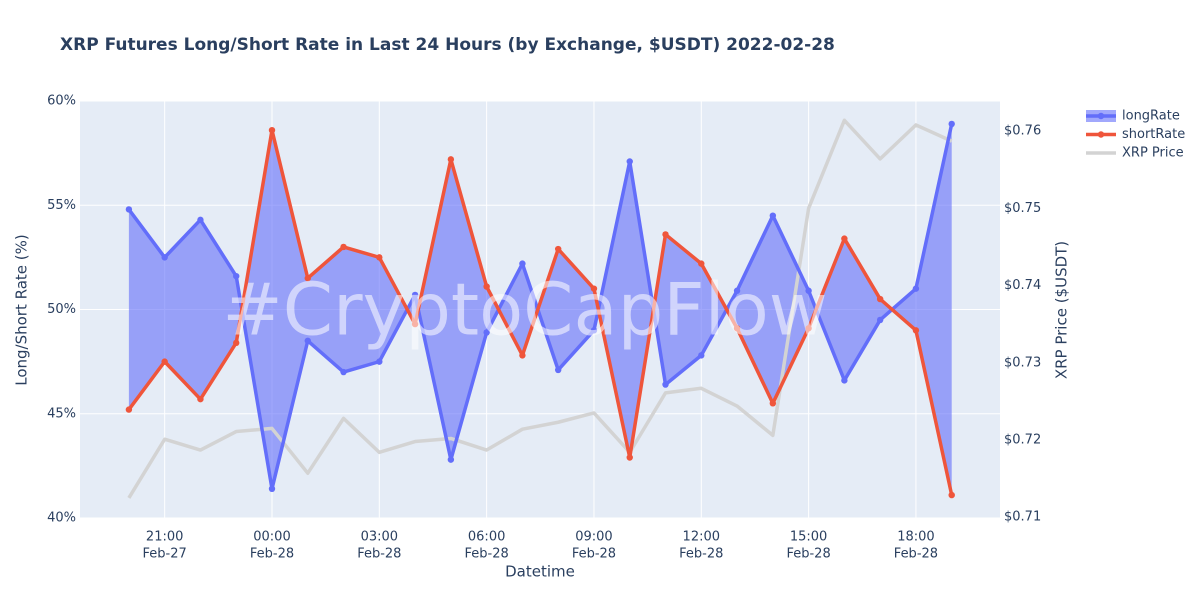 The image size is (1200, 600). Describe the element at coordinates (524, 310) in the screenshot. I see `watermark: #CryptoCapFlow` at that location.